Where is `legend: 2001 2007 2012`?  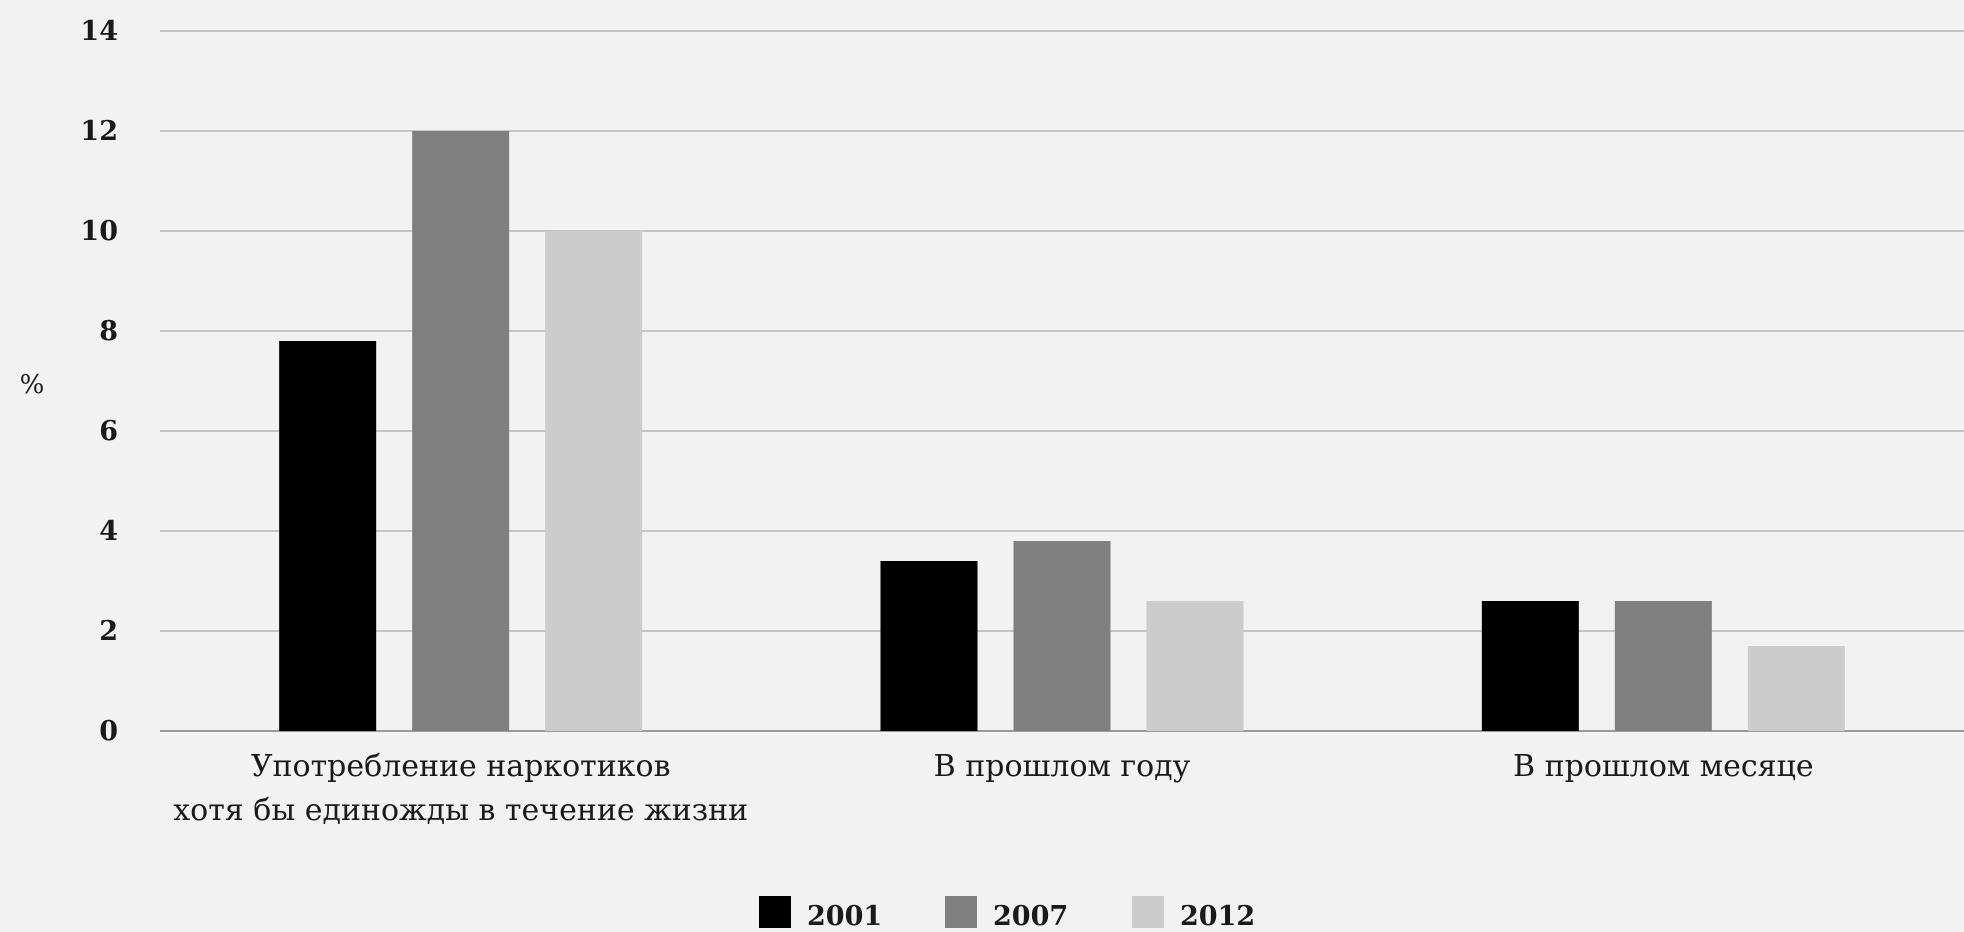
legend: 2001 2007 2012 is located at coordinates (1007, 914).